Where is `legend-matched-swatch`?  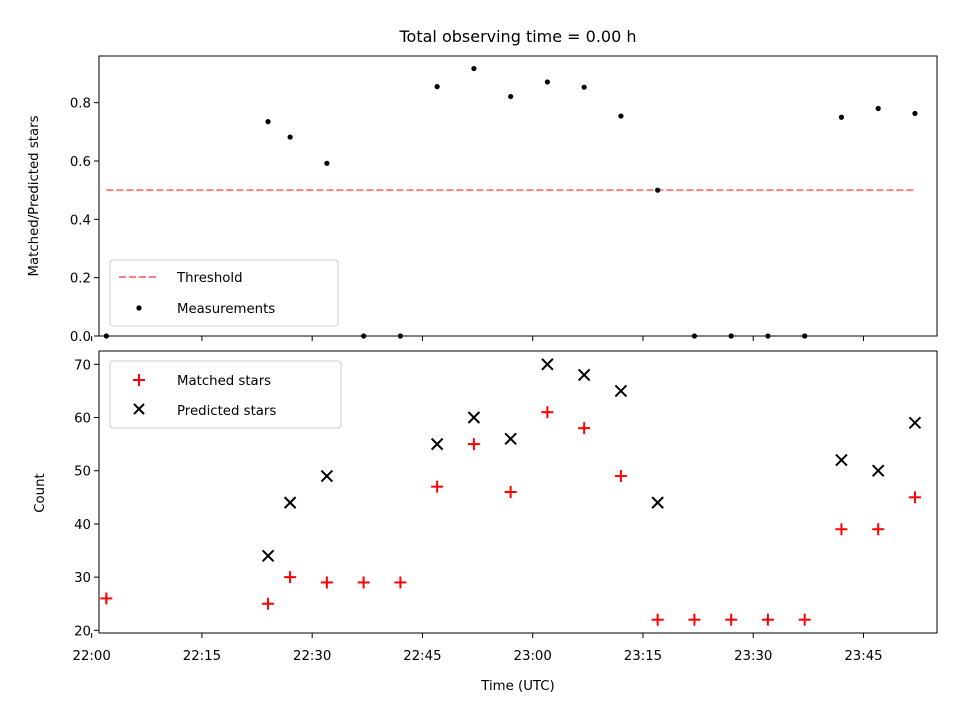 legend-matched-swatch is located at coordinates (139, 380).